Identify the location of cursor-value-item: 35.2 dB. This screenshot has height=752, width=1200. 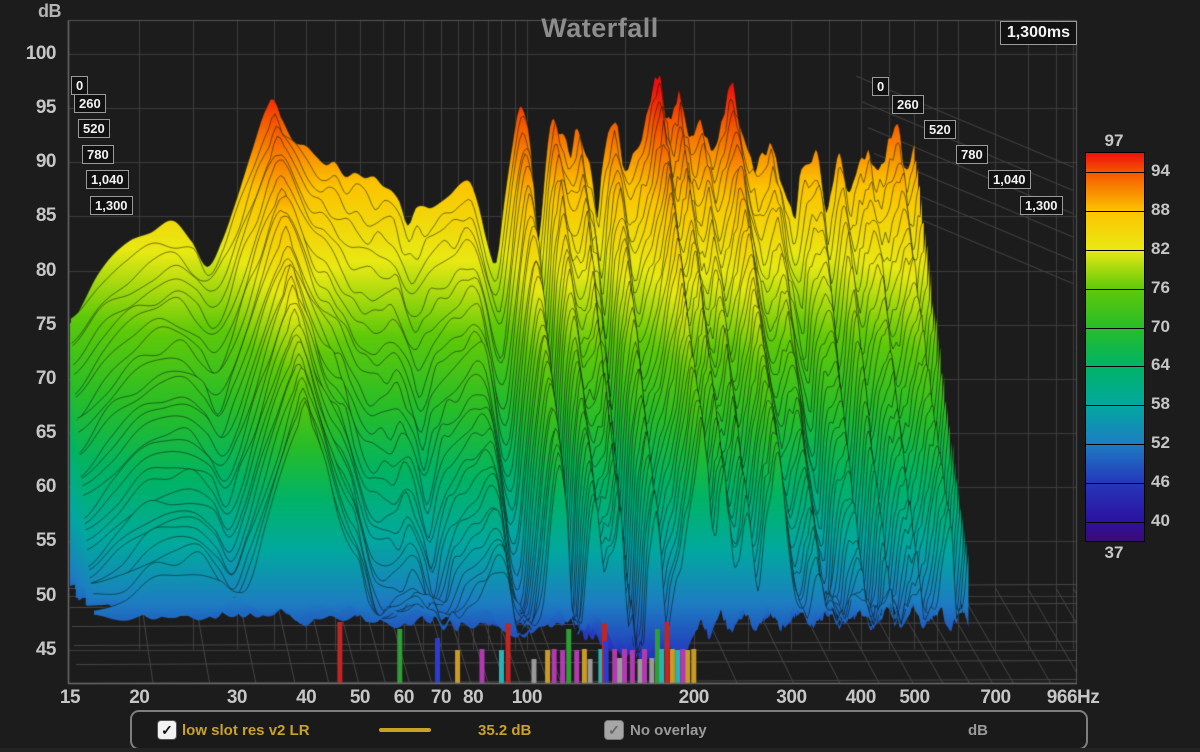
(504, 730).